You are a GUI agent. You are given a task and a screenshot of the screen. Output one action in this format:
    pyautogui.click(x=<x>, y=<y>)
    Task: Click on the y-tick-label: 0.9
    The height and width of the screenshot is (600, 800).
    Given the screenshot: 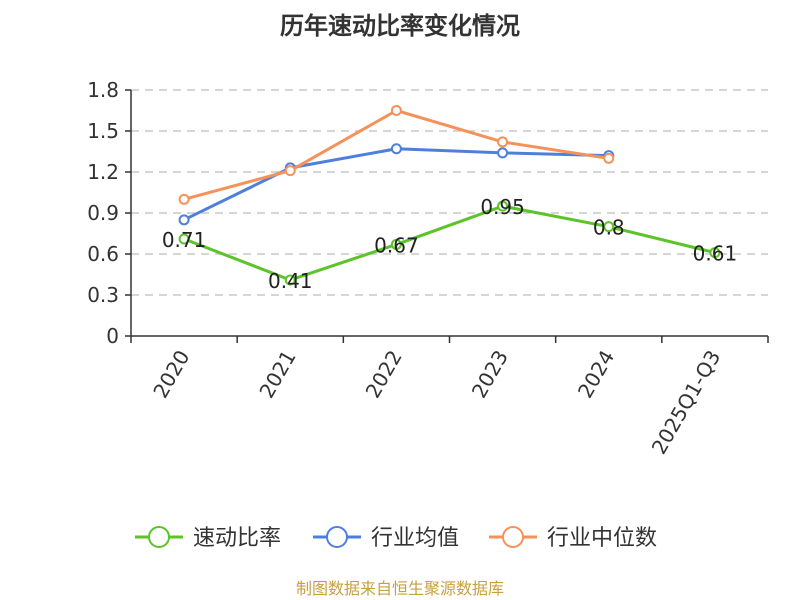 What is the action you would take?
    pyautogui.click(x=103, y=213)
    